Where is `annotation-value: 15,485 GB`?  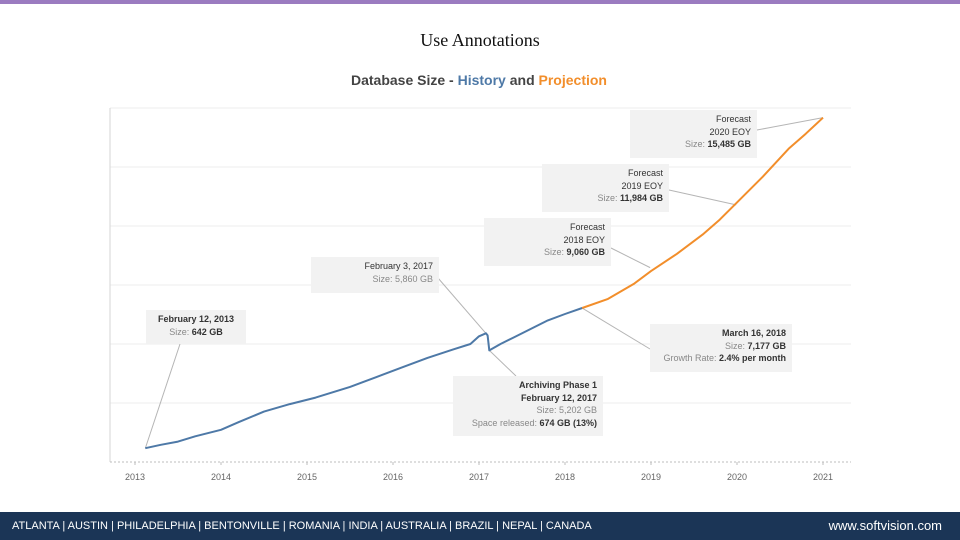
annotation-value: 15,485 GB is located at coordinates (729, 144).